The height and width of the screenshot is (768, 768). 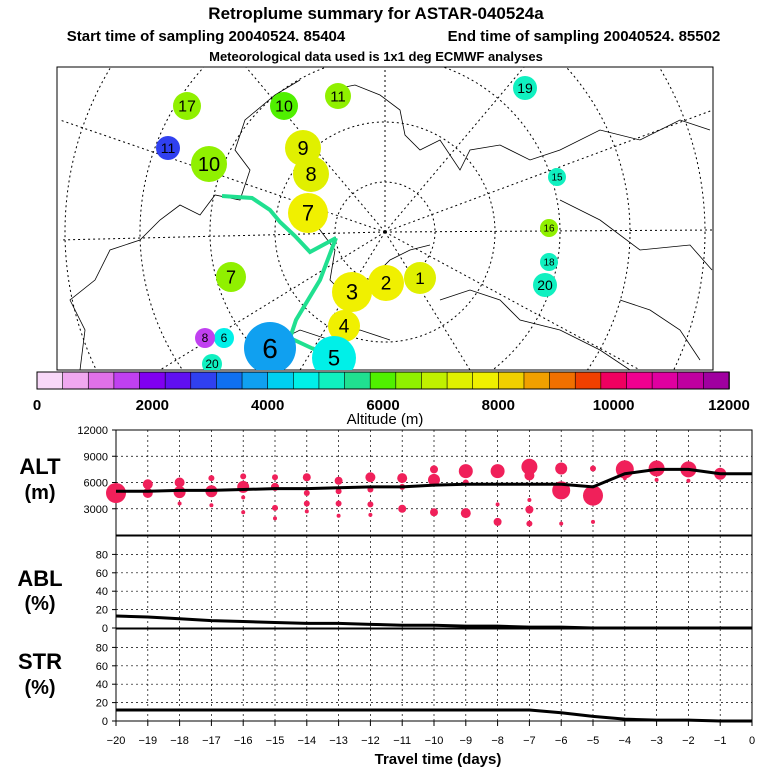 What do you see at coordinates (688, 741) in the screenshot?
I see `x-tick-label: −2` at bounding box center [688, 741].